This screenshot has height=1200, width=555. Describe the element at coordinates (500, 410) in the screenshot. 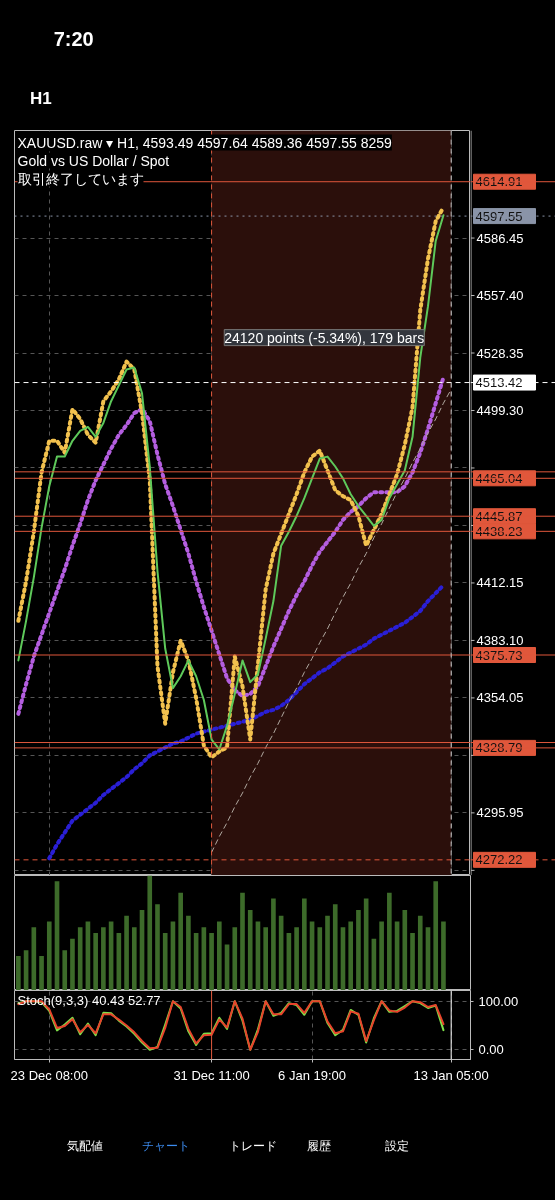

I see `y-tick-label: 4499.30` at that location.